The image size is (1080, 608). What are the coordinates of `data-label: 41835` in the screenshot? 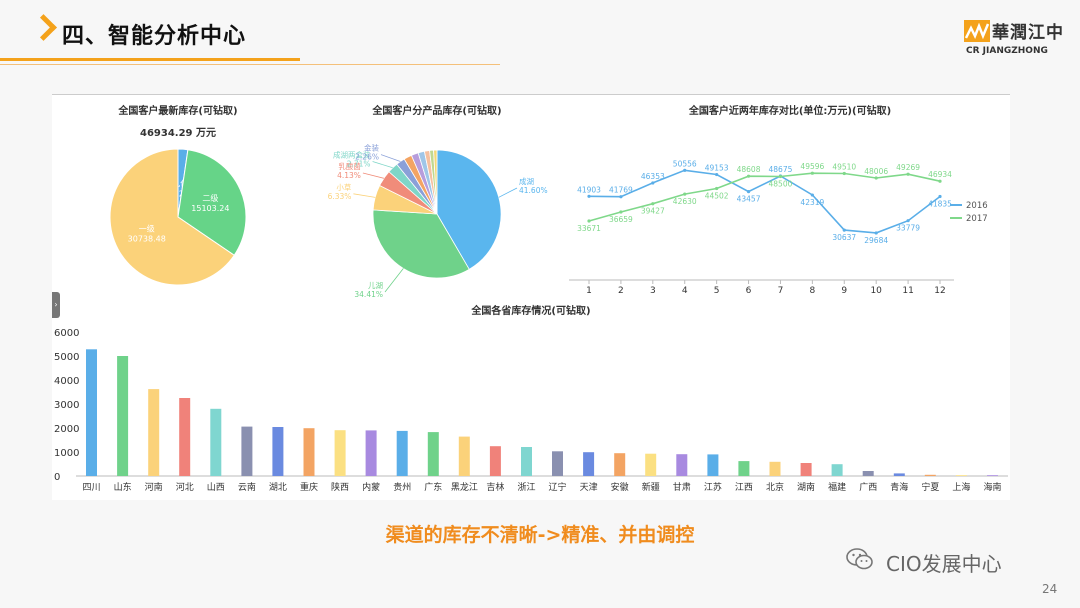 It's located at (940, 203).